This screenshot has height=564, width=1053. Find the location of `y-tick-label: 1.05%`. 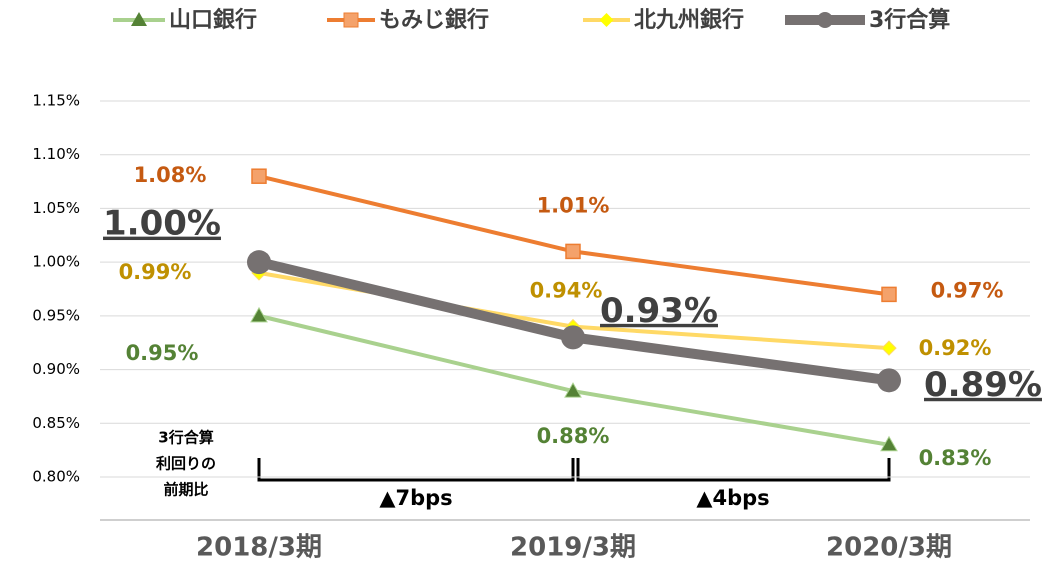

y-tick-label: 1.05% is located at coordinates (56, 208).